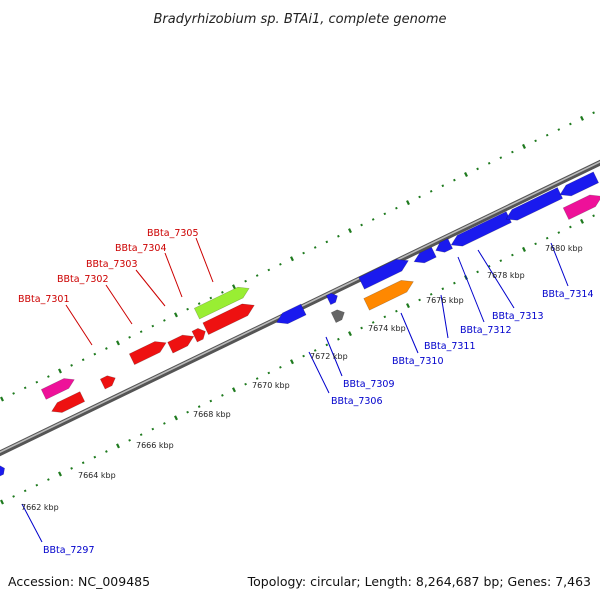 This screenshot has width=600, height=600. Describe the element at coordinates (329, 356) in the screenshot. I see `tick-label: 7672 kbp` at that location.